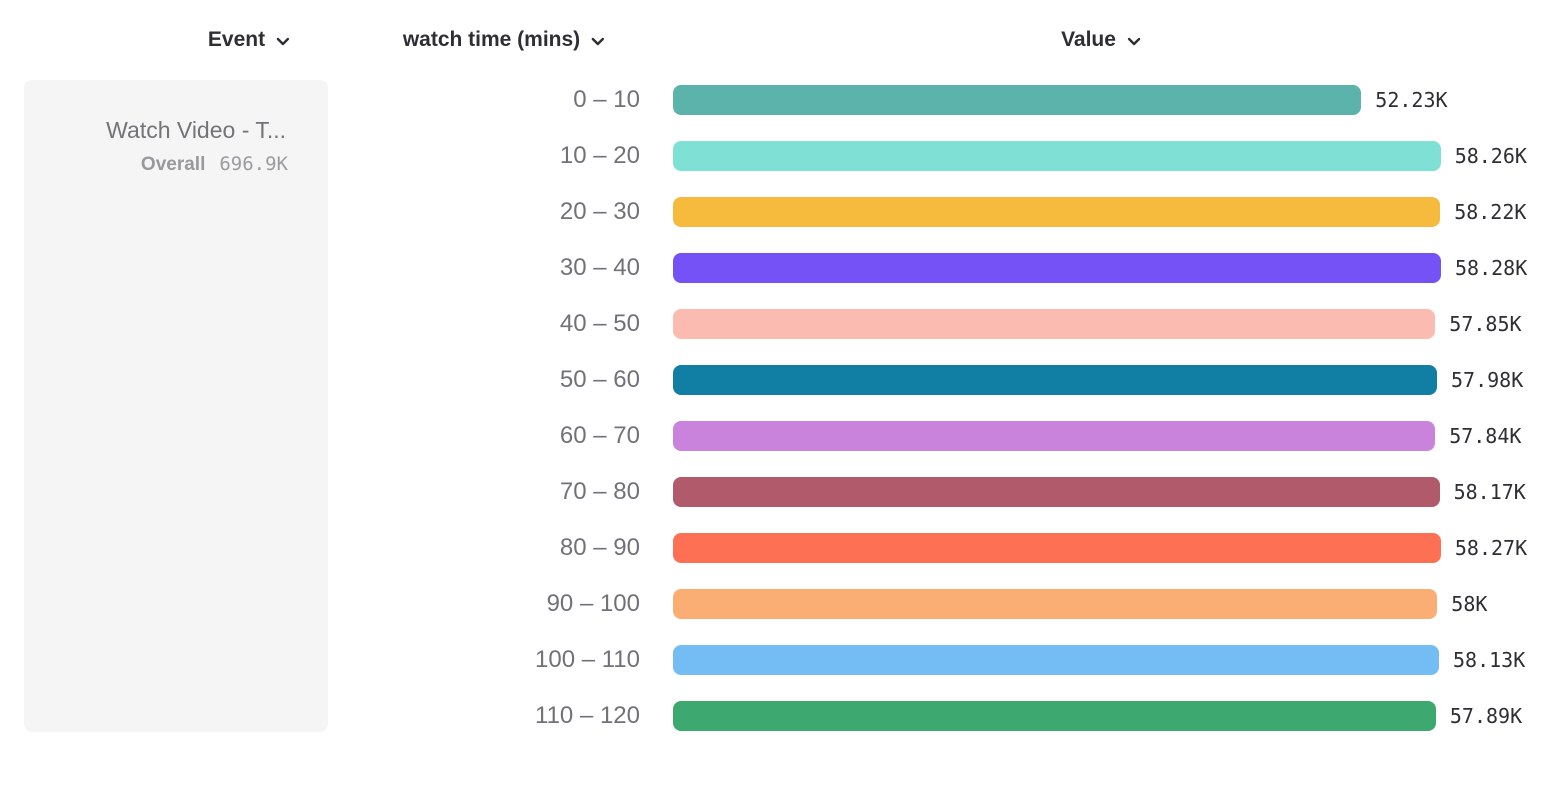 This screenshot has height=790, width=1568. What do you see at coordinates (1411, 100) in the screenshot?
I see `value-label: 52.23K` at bounding box center [1411, 100].